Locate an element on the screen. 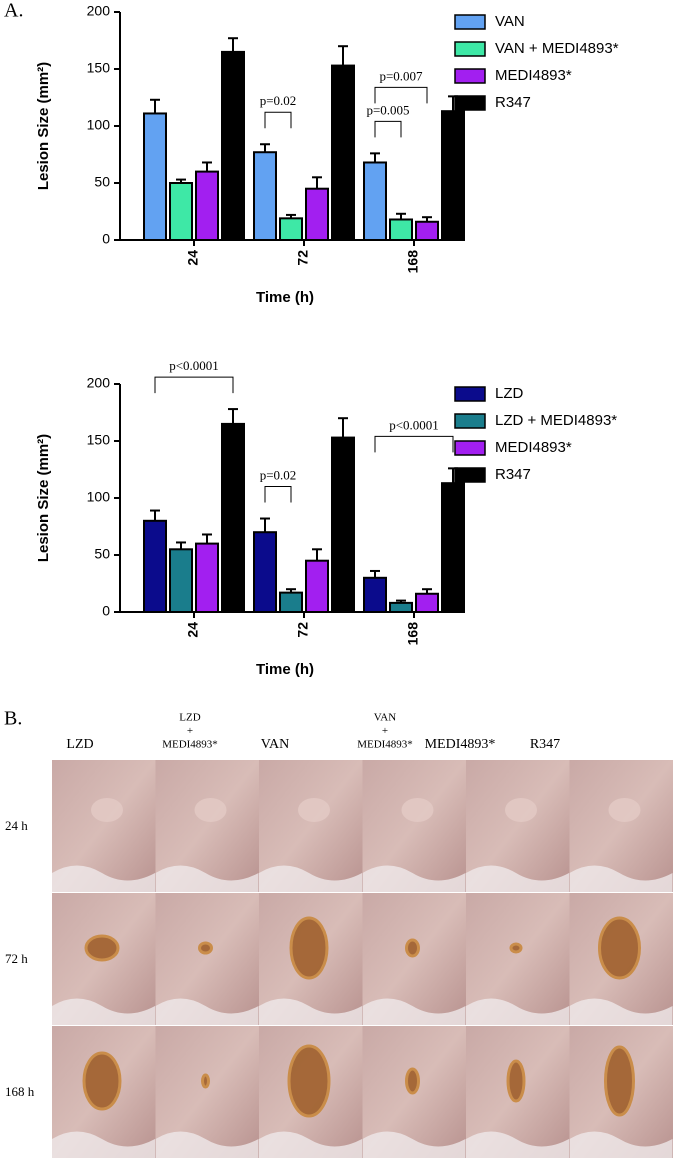 Image resolution: width=680 pixels, height=1159 pixels. x-tick-label: 24 is located at coordinates (193, 630).